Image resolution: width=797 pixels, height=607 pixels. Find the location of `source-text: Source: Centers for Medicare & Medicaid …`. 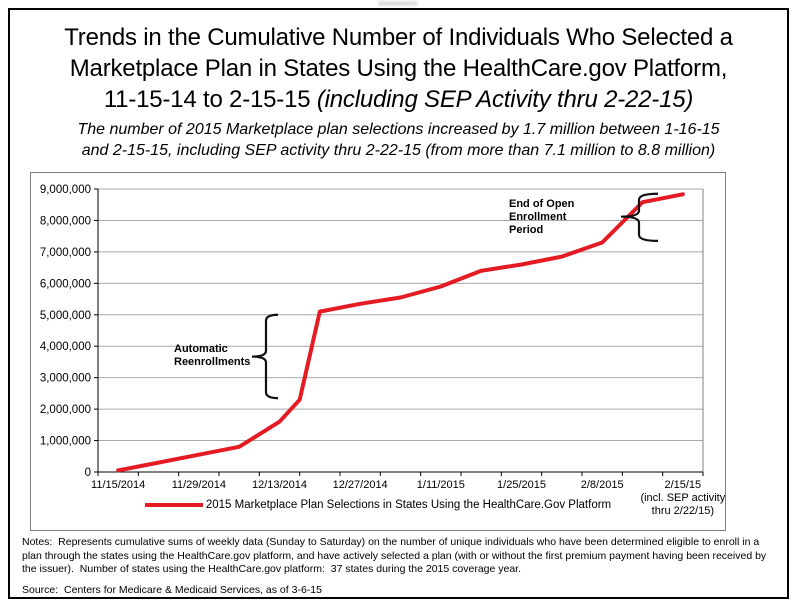

source-text: Source: Centers for Medicare & Medicaid … is located at coordinates (172, 590).